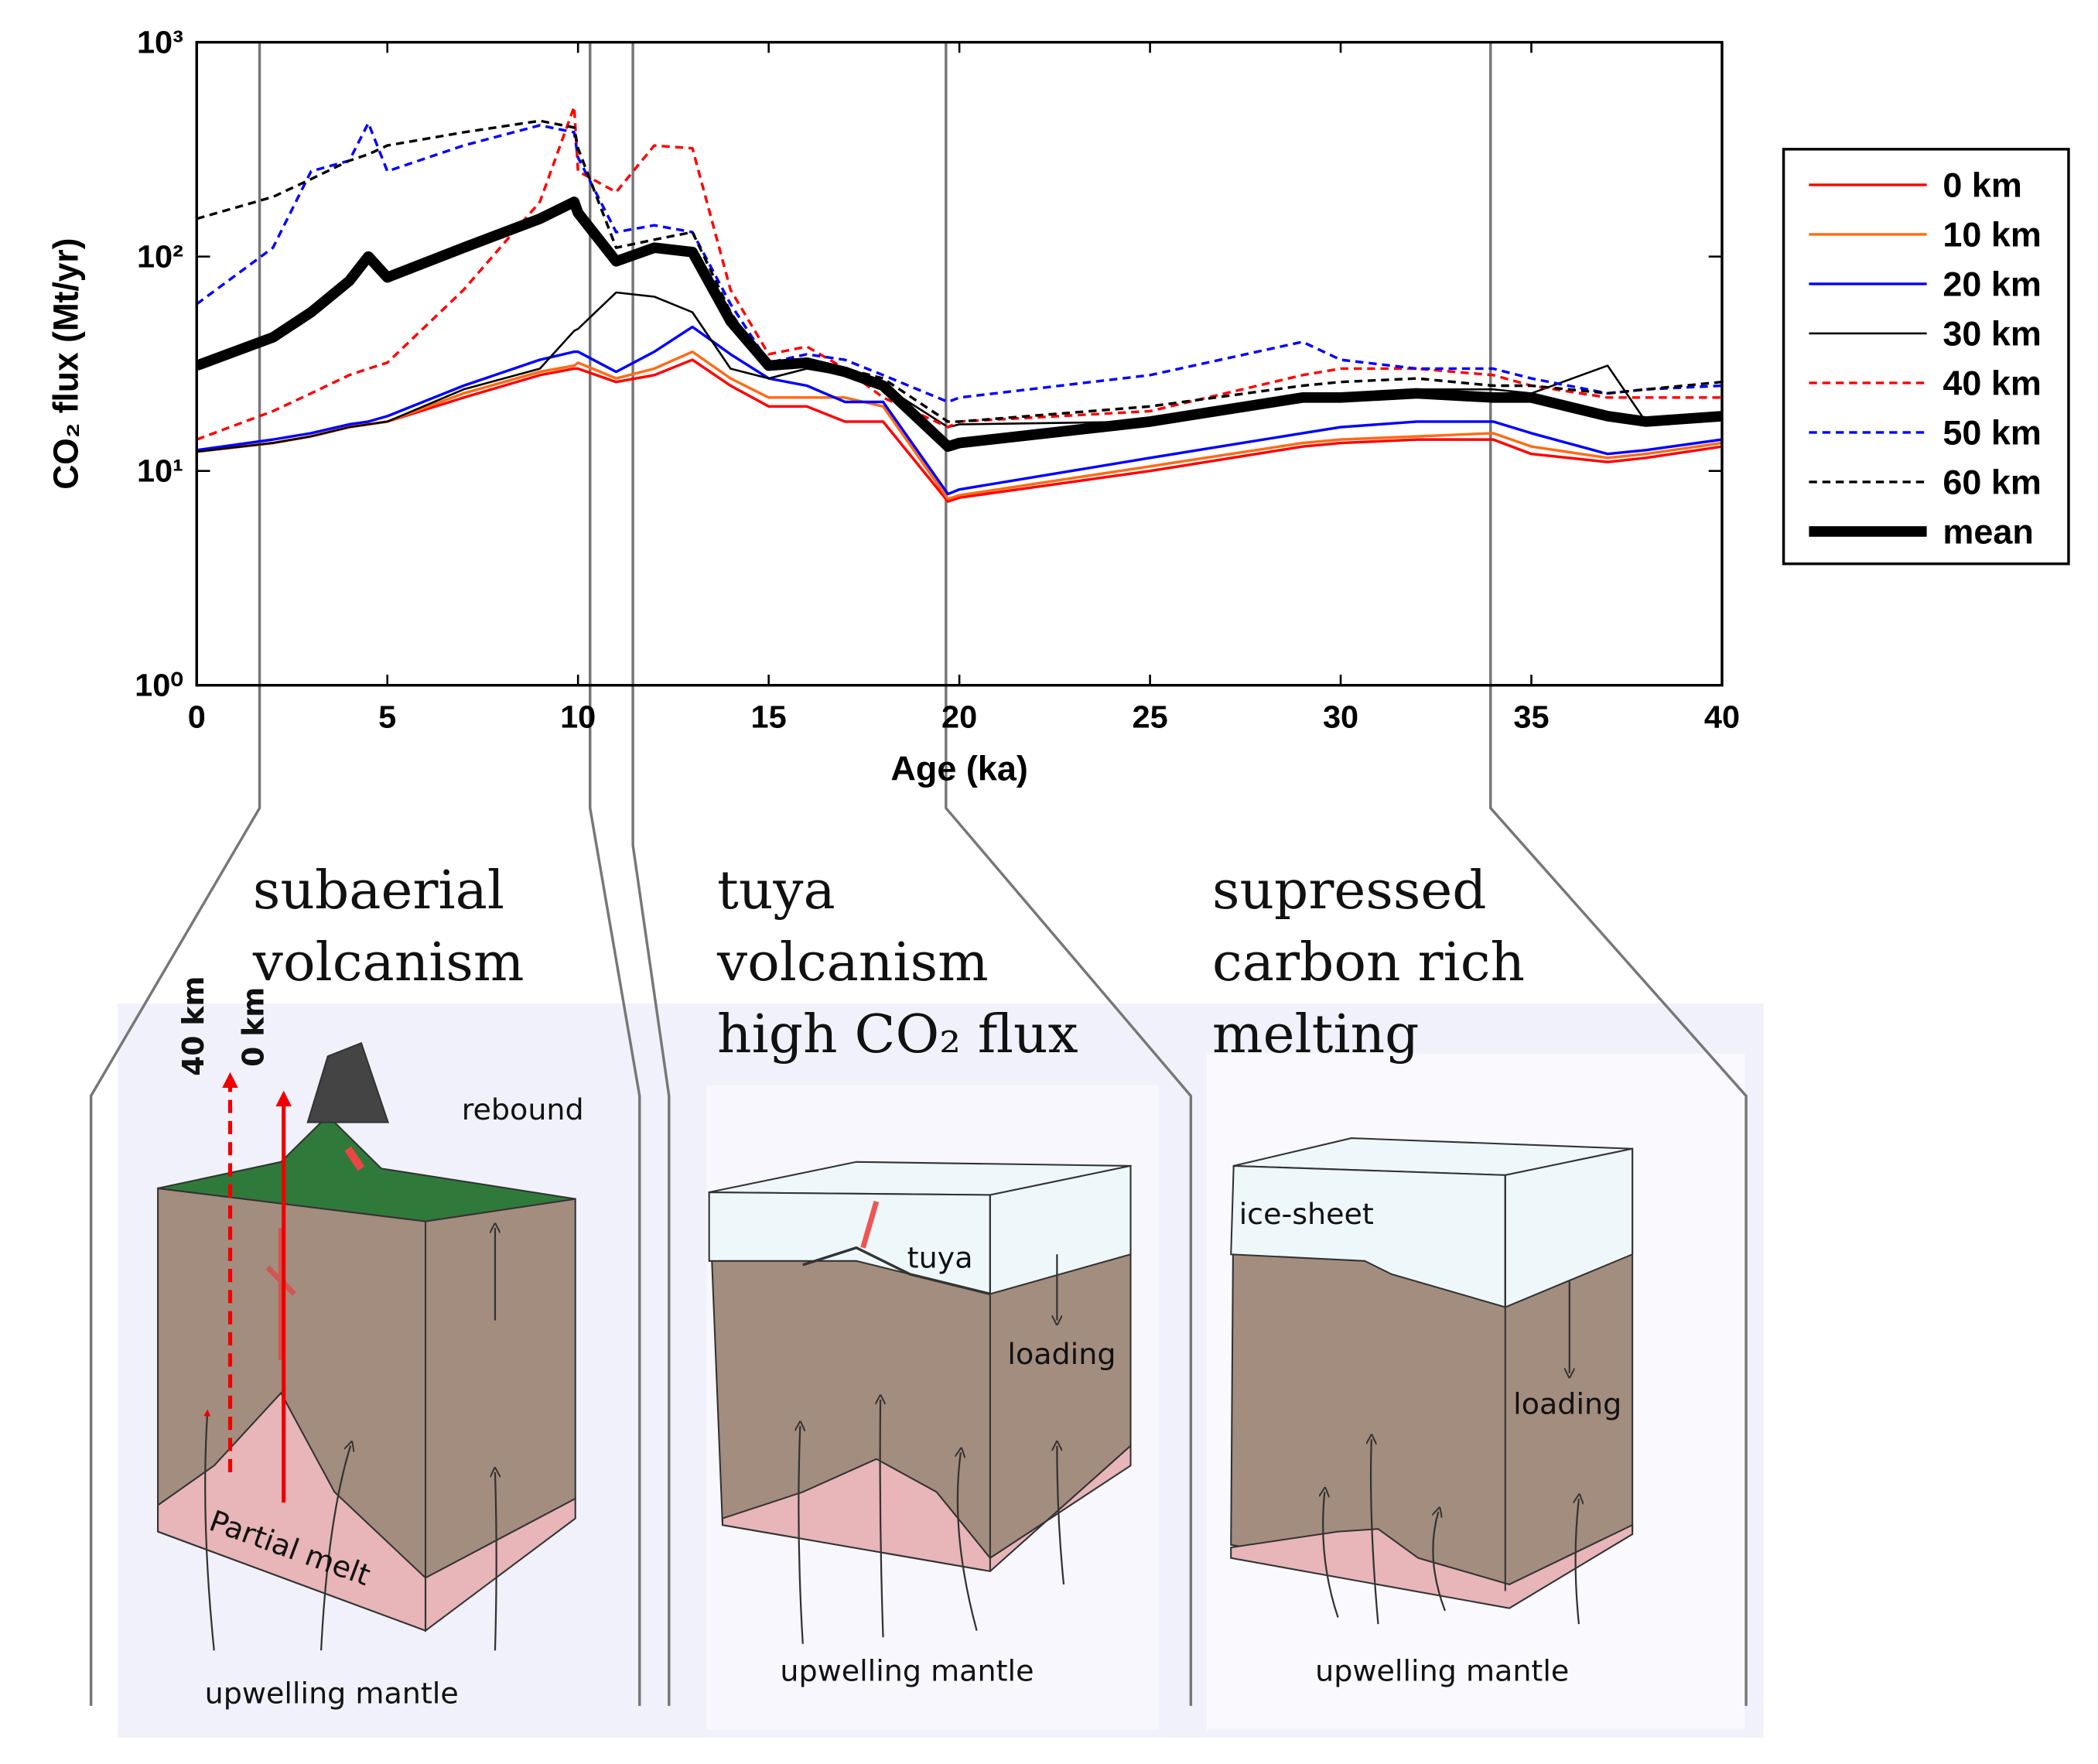  I want to click on x-tick-label: 35, so click(1531, 717).